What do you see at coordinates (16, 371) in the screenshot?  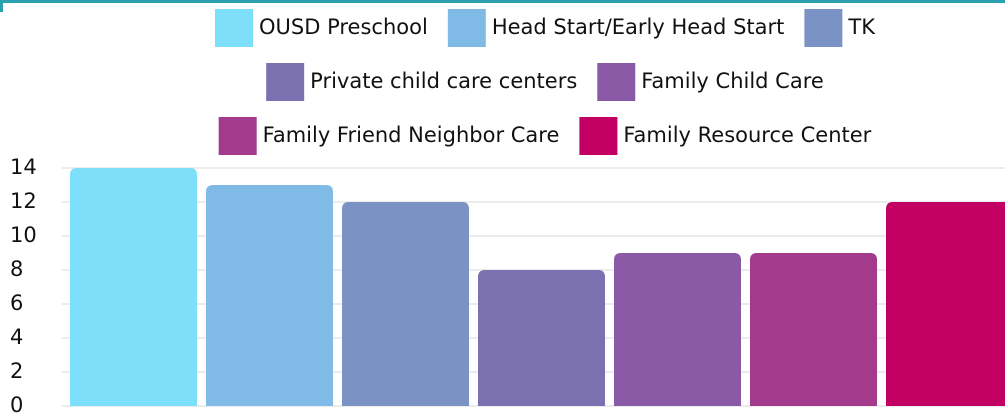 I see `y-tick-label: 2` at bounding box center [16, 371].